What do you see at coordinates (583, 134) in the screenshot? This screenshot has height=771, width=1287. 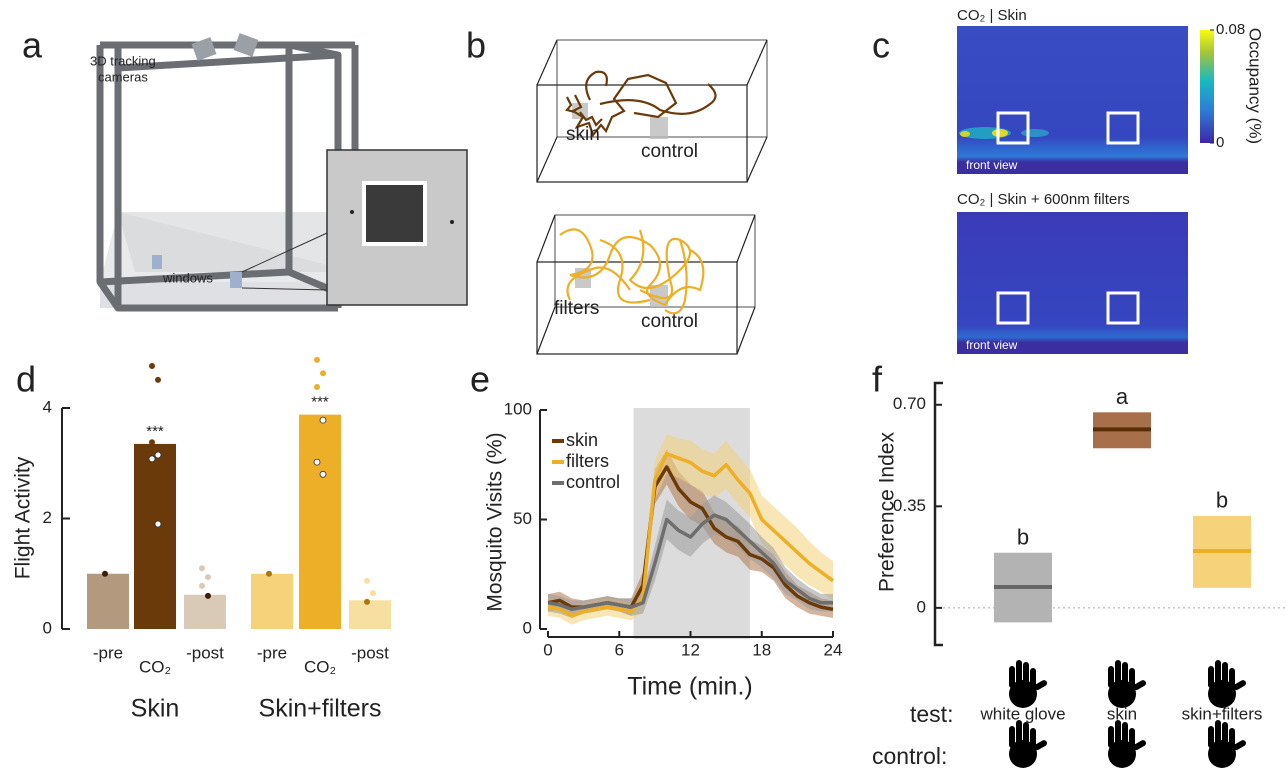 I see `label: skin` at bounding box center [583, 134].